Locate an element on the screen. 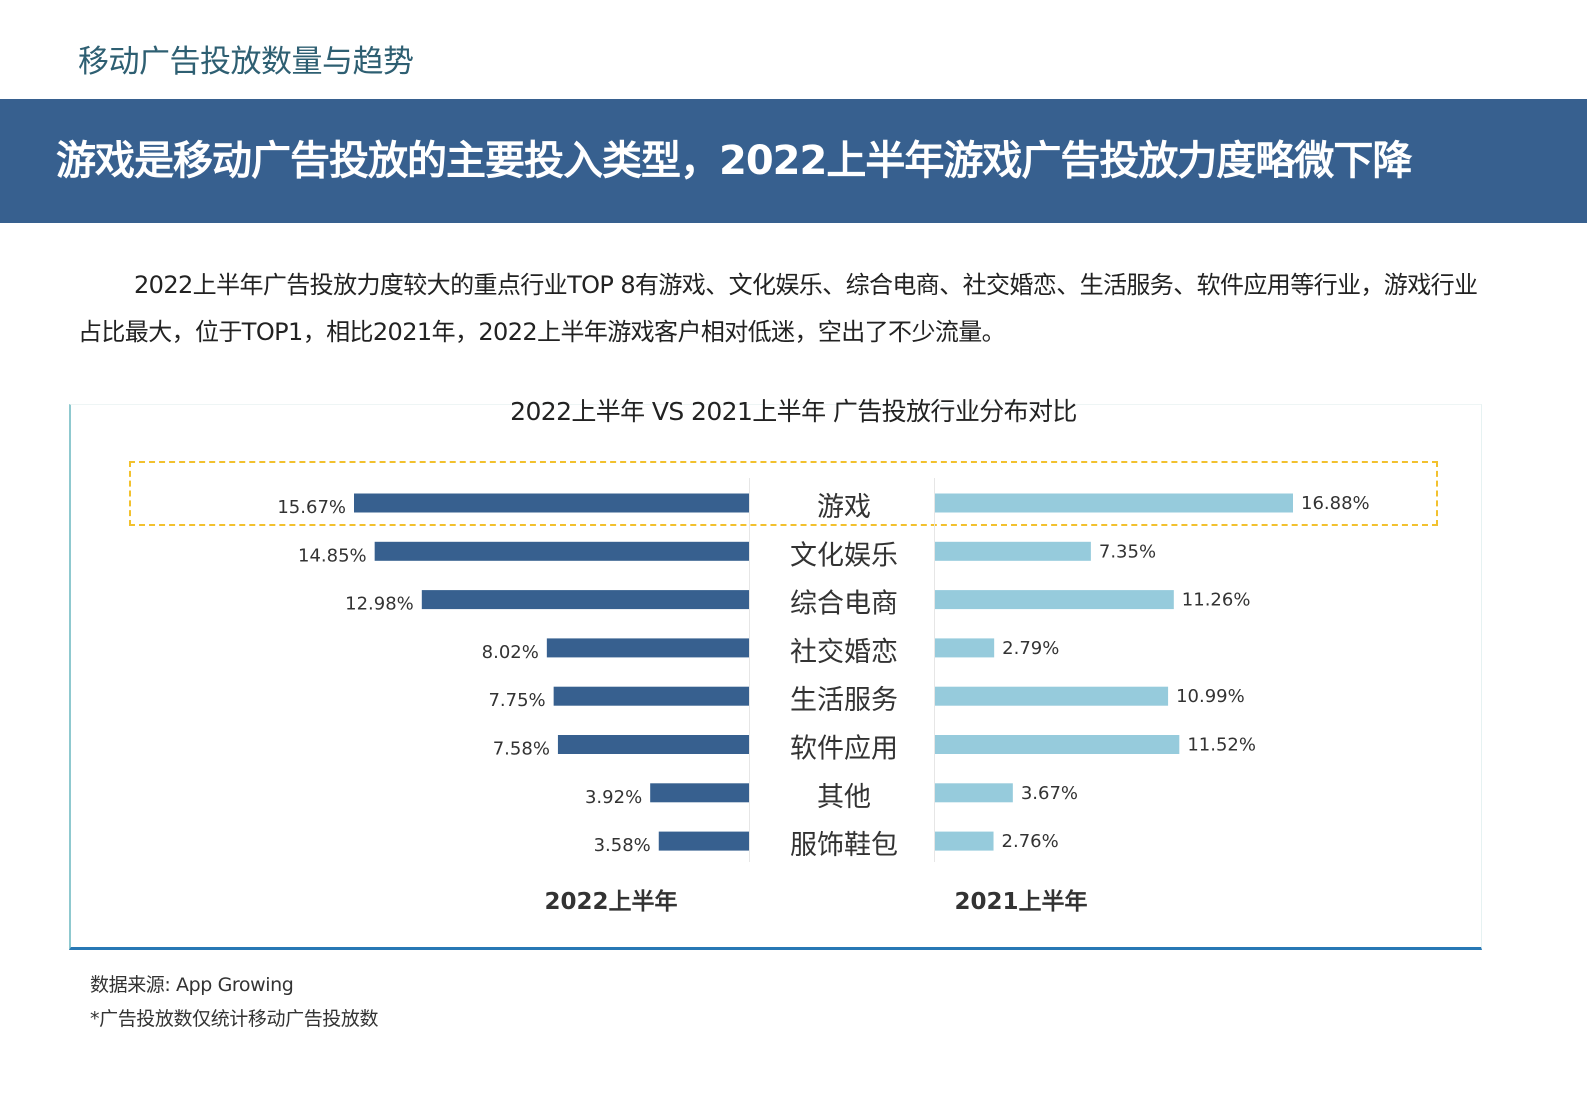 The height and width of the screenshot is (1096, 1587). chart-title: 2022上半年 VS 2021上半年 广告投放行业分布对比 is located at coordinates (793, 411).